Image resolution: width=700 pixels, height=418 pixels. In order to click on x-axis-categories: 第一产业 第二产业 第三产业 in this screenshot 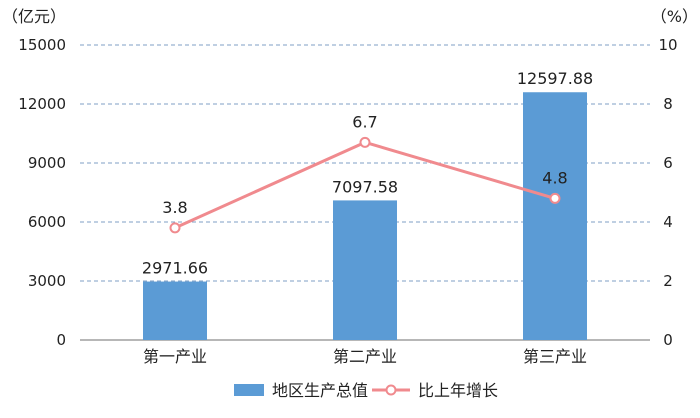, I will do `click(365, 356)`.